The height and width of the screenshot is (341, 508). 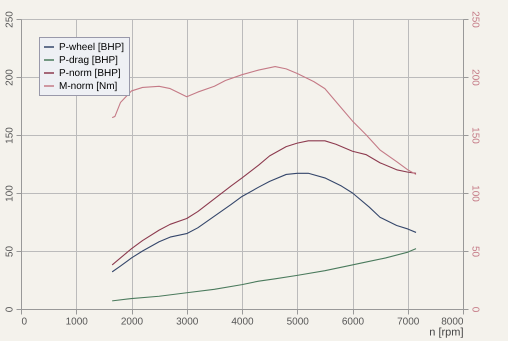 I want to click on x-axis-title: n [rpm], so click(x=446, y=332).